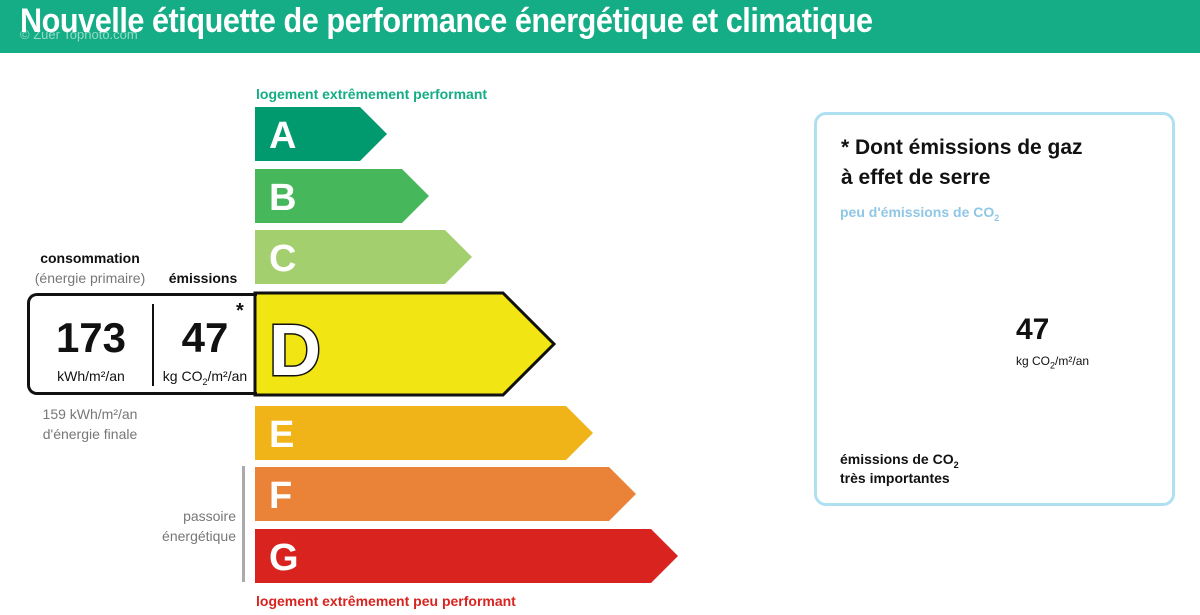 The image size is (1200, 615). I want to click on passoire-label-line2: énergétique, so click(199, 536).